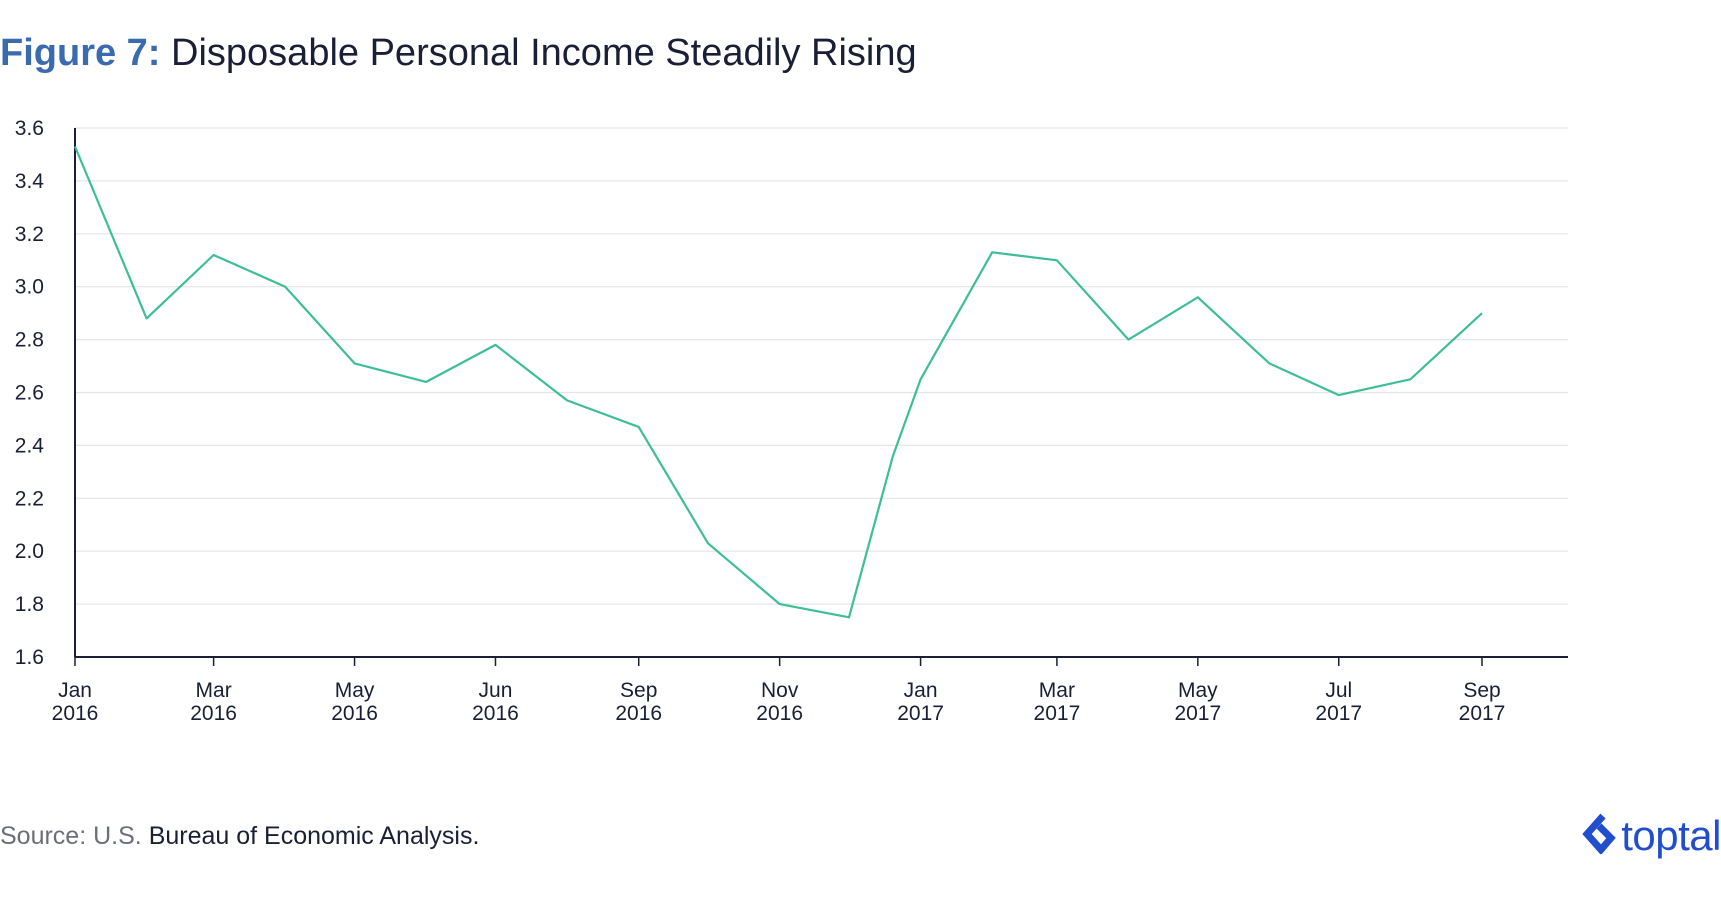  What do you see at coordinates (1599, 834) in the screenshot?
I see `toptal-diamond-icon` at bounding box center [1599, 834].